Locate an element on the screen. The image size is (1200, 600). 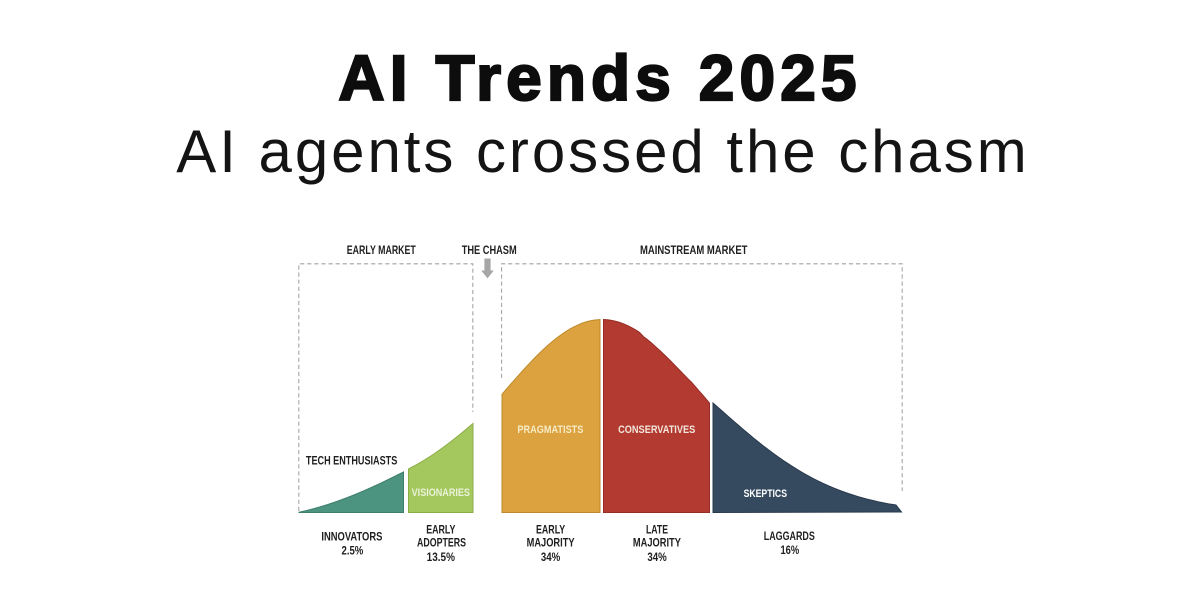
svg-text: VISIONARIES is located at coordinates (441, 493).